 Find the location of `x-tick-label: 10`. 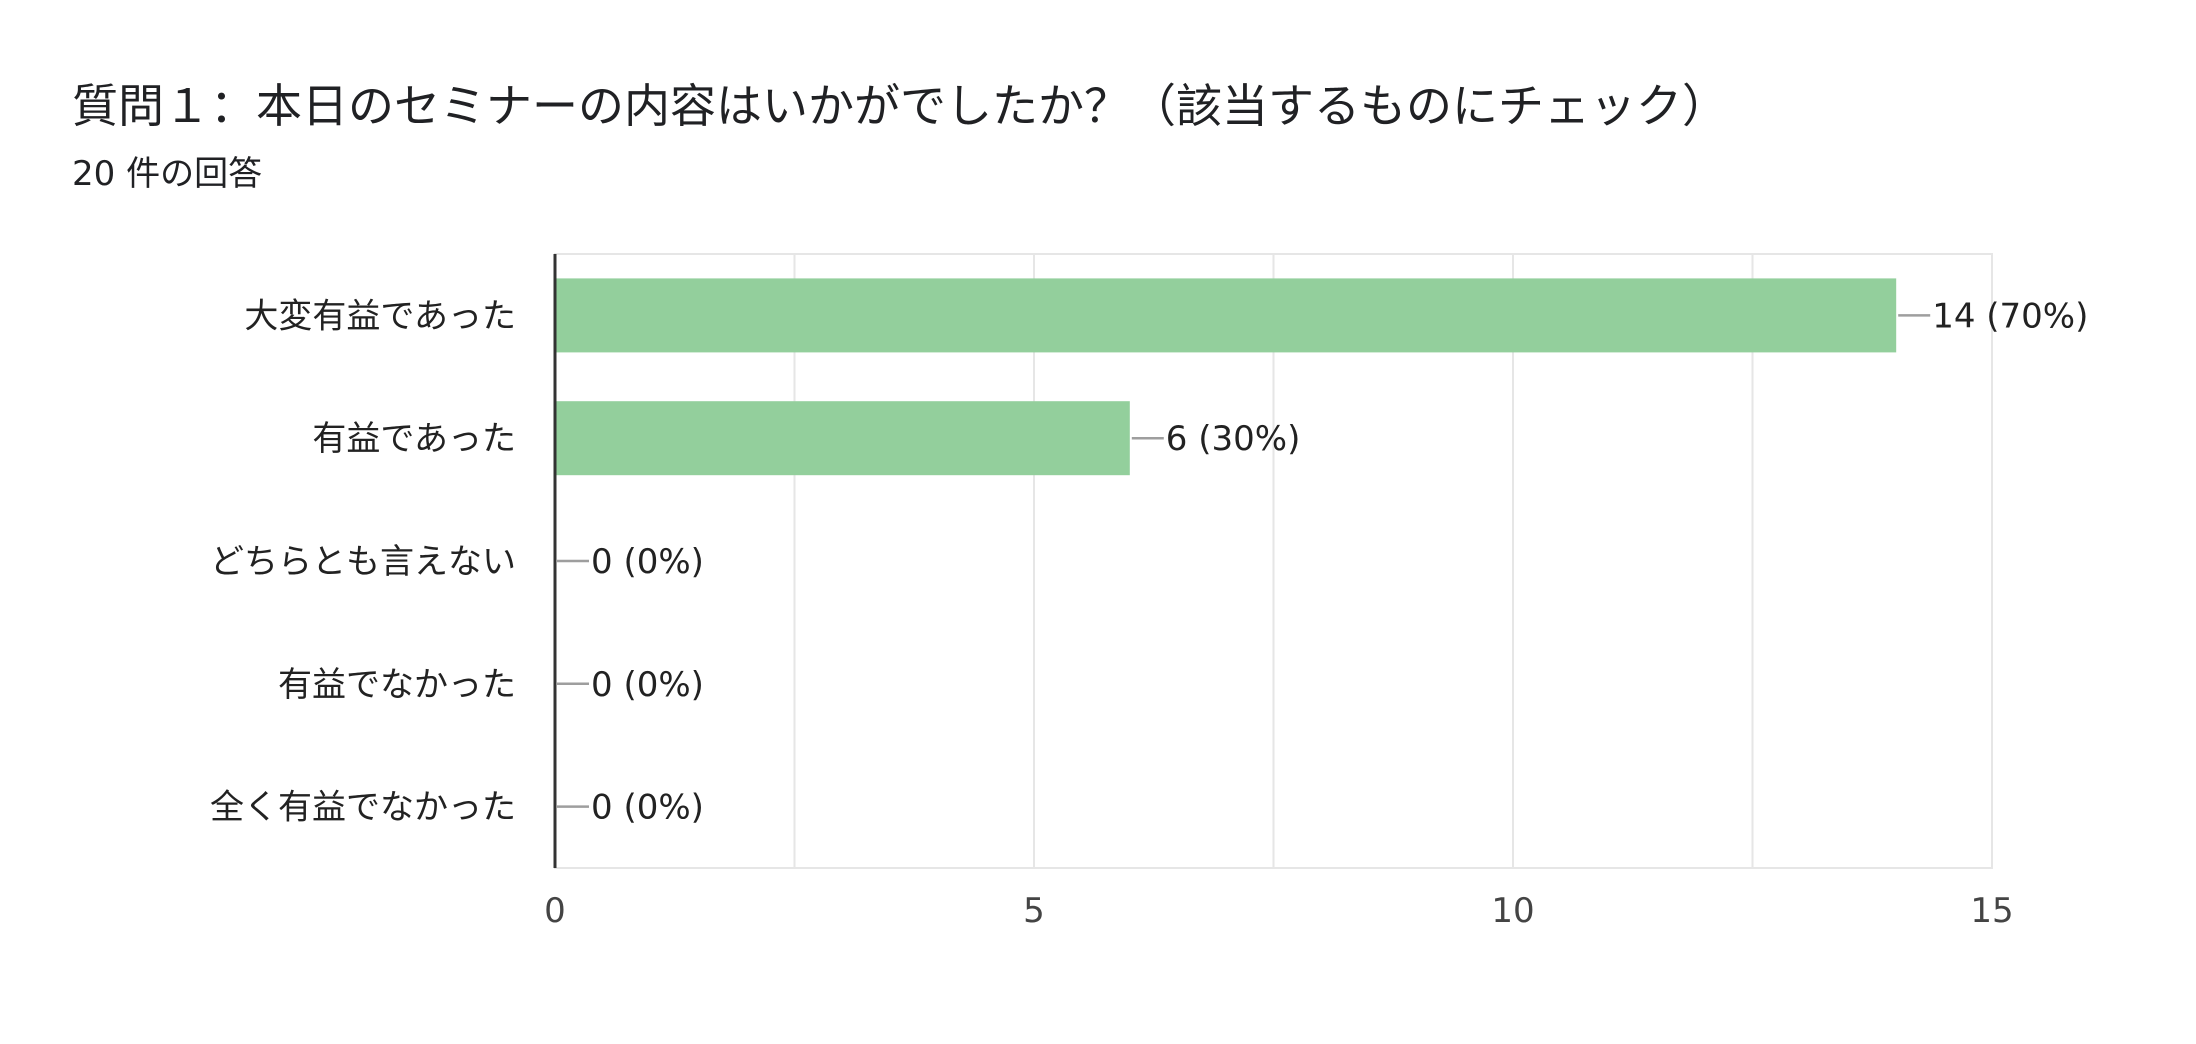

x-tick-label: 10 is located at coordinates (1512, 911).